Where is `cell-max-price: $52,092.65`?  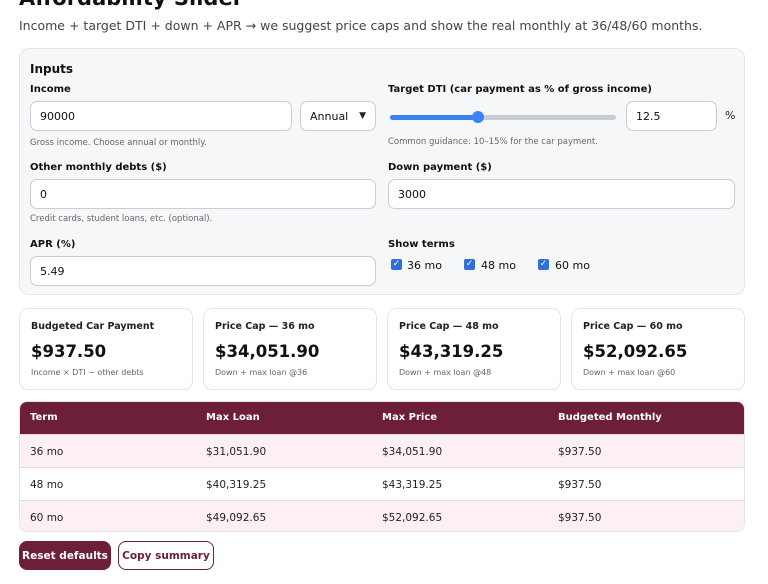 cell-max-price: $52,092.65 is located at coordinates (412, 518).